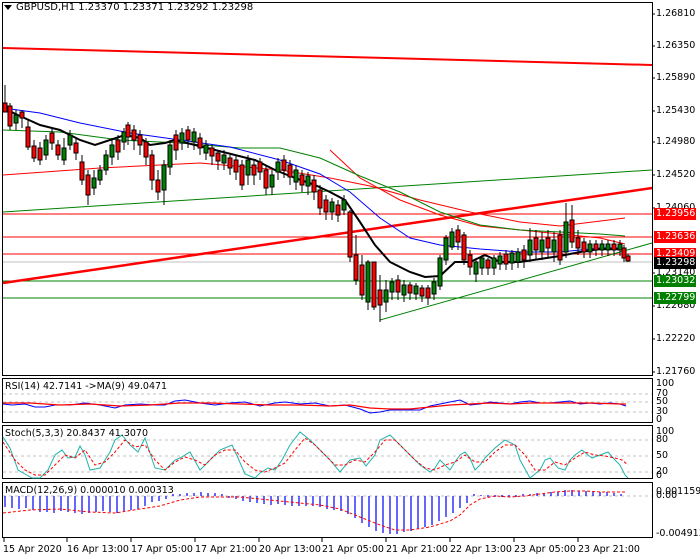 This screenshot has width=700, height=560. I want to click on rsi-line, so click(314, 406).